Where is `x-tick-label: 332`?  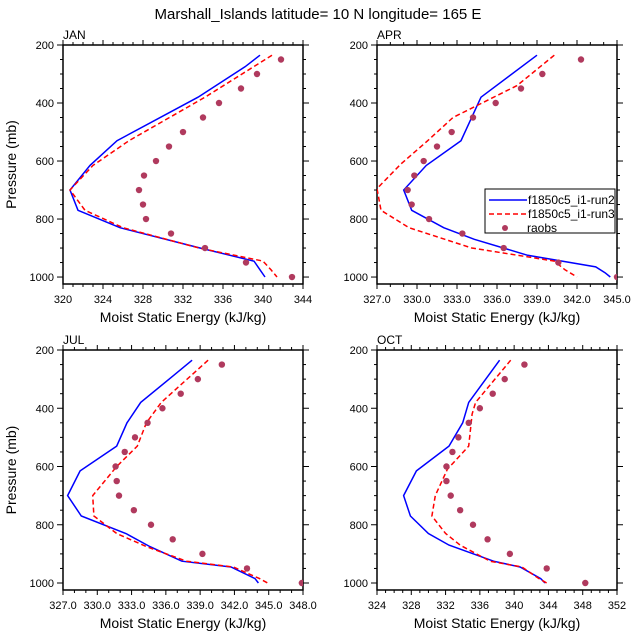 x-tick-label: 332 is located at coordinates (183, 300).